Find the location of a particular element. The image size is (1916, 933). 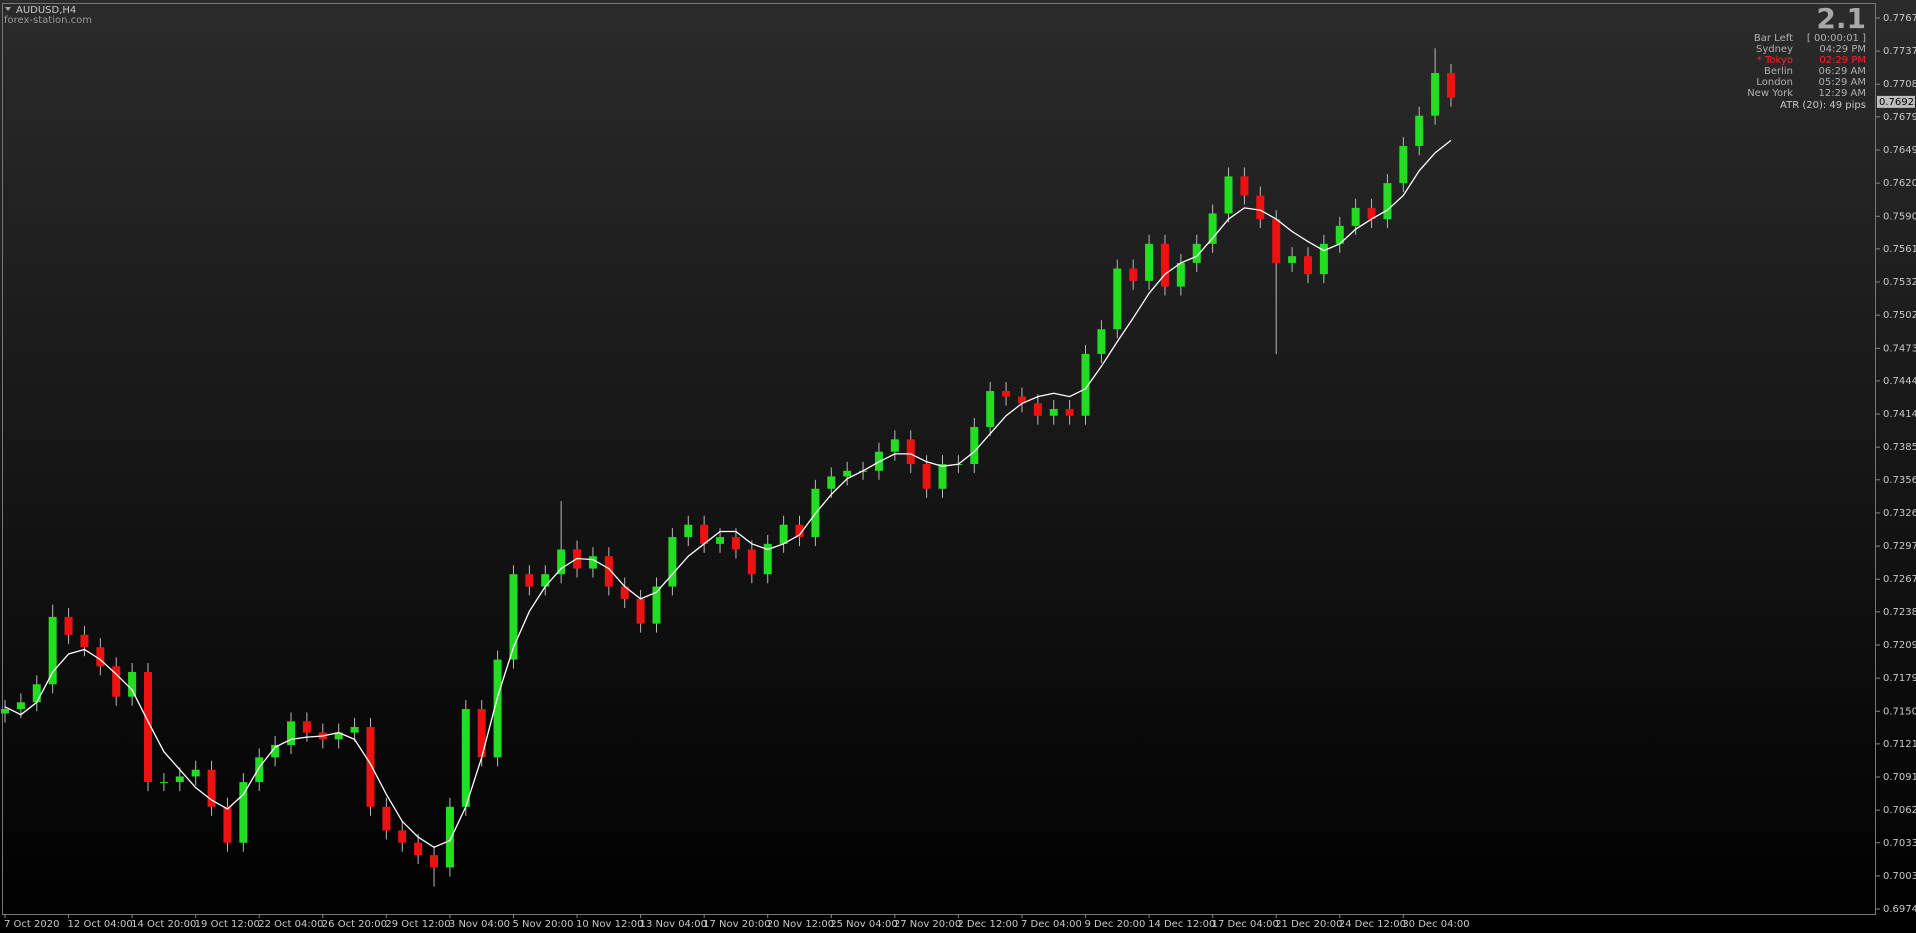

info-label: London is located at coordinates (1774, 82).